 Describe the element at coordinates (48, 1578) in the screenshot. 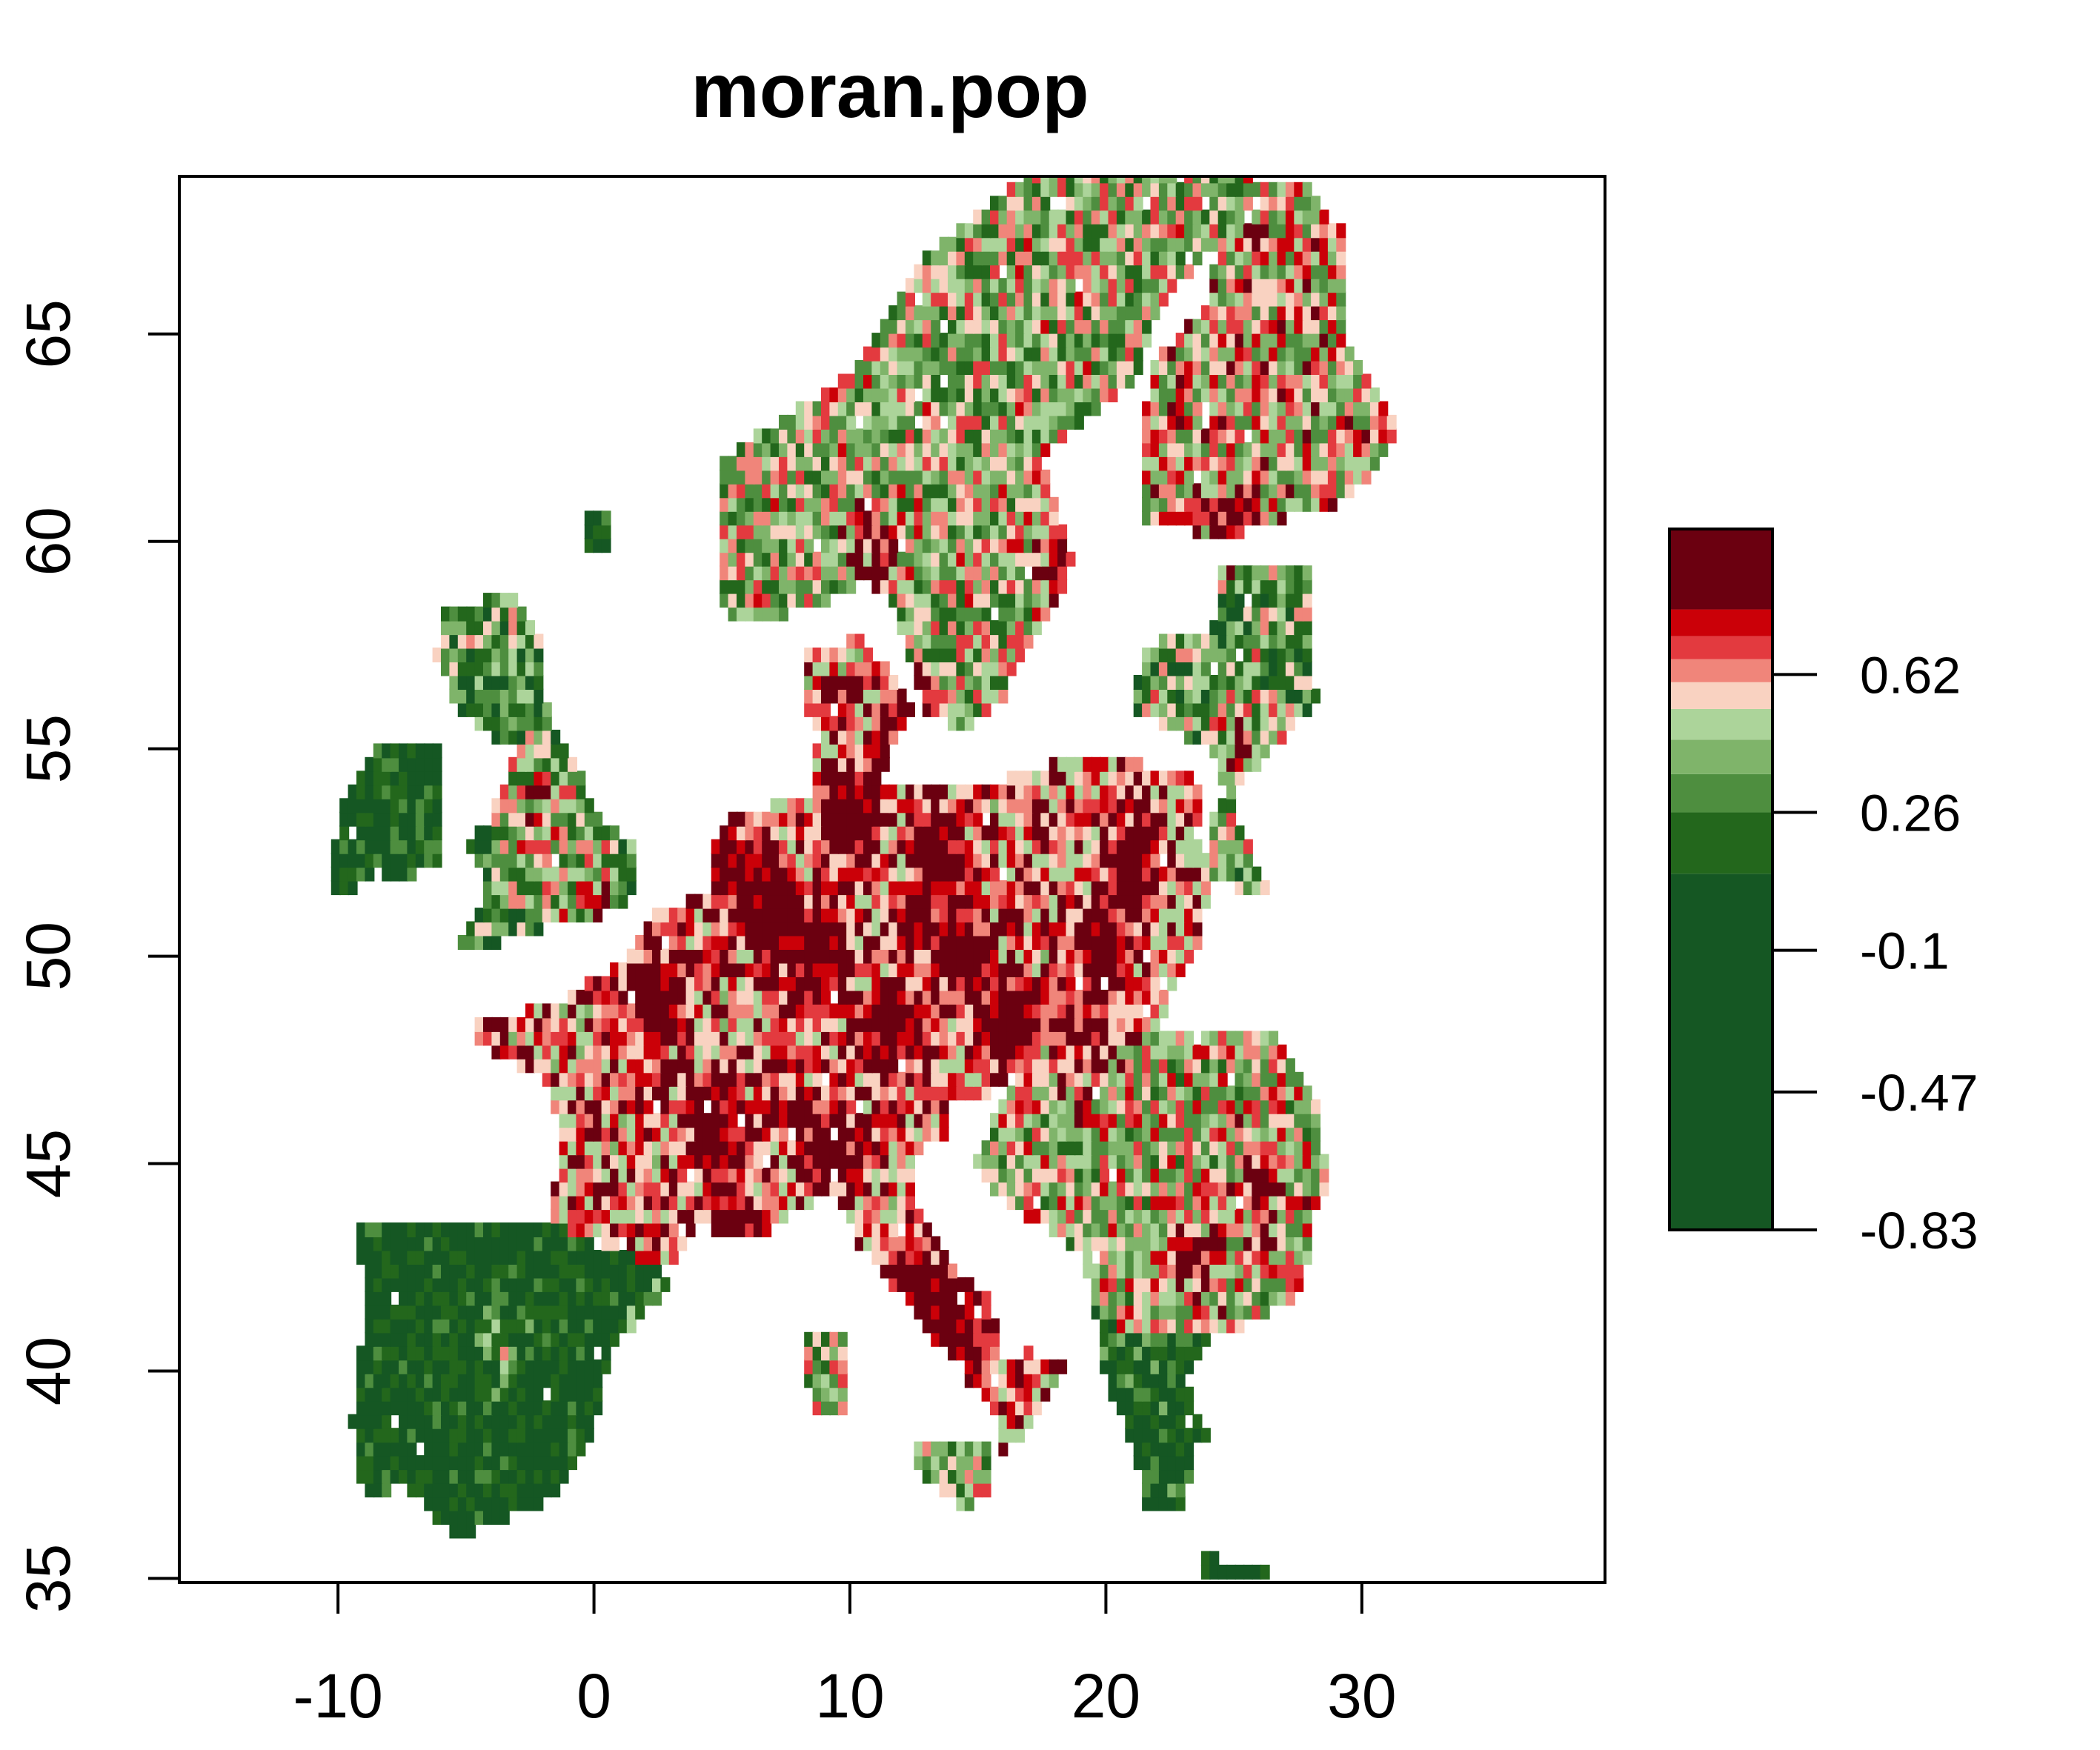

I see `y-tick-label: 35` at that location.